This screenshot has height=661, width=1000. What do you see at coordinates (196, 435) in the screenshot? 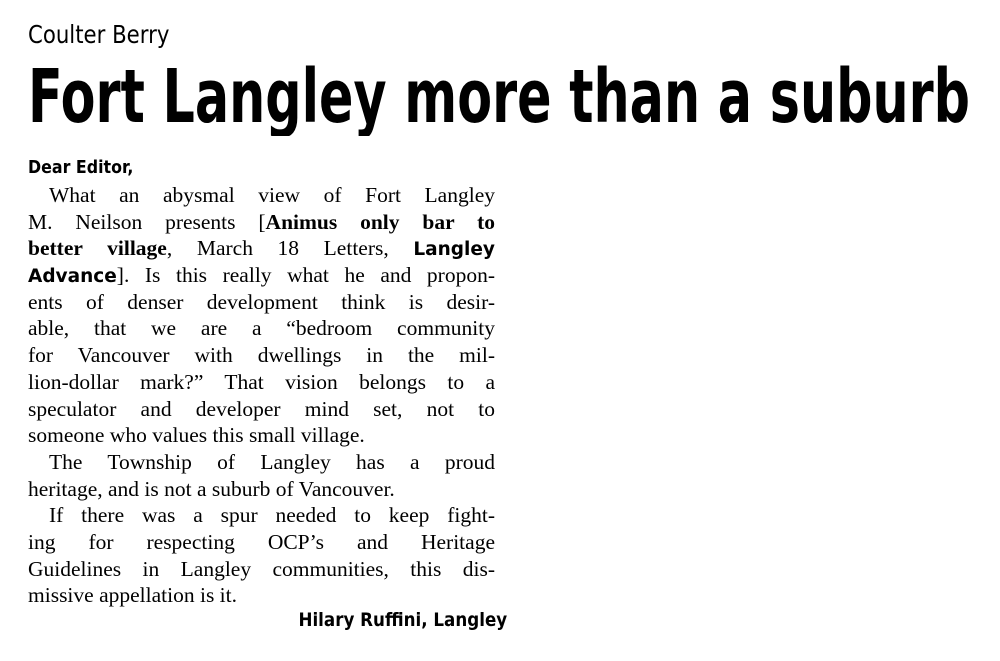
I see `text-run: someone who values this small village.` at bounding box center [196, 435].